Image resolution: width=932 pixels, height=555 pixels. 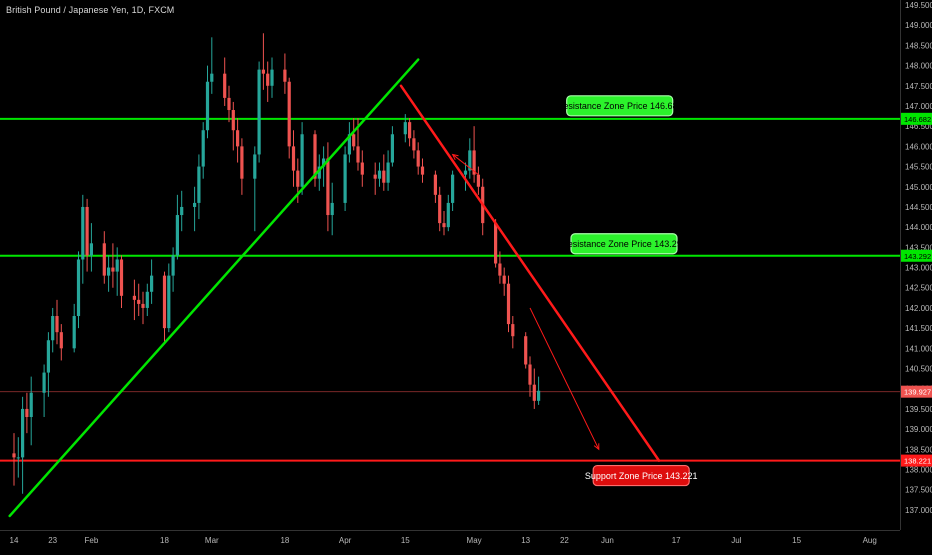 I want to click on price-tick-label: 142.500, so click(x=918, y=288).